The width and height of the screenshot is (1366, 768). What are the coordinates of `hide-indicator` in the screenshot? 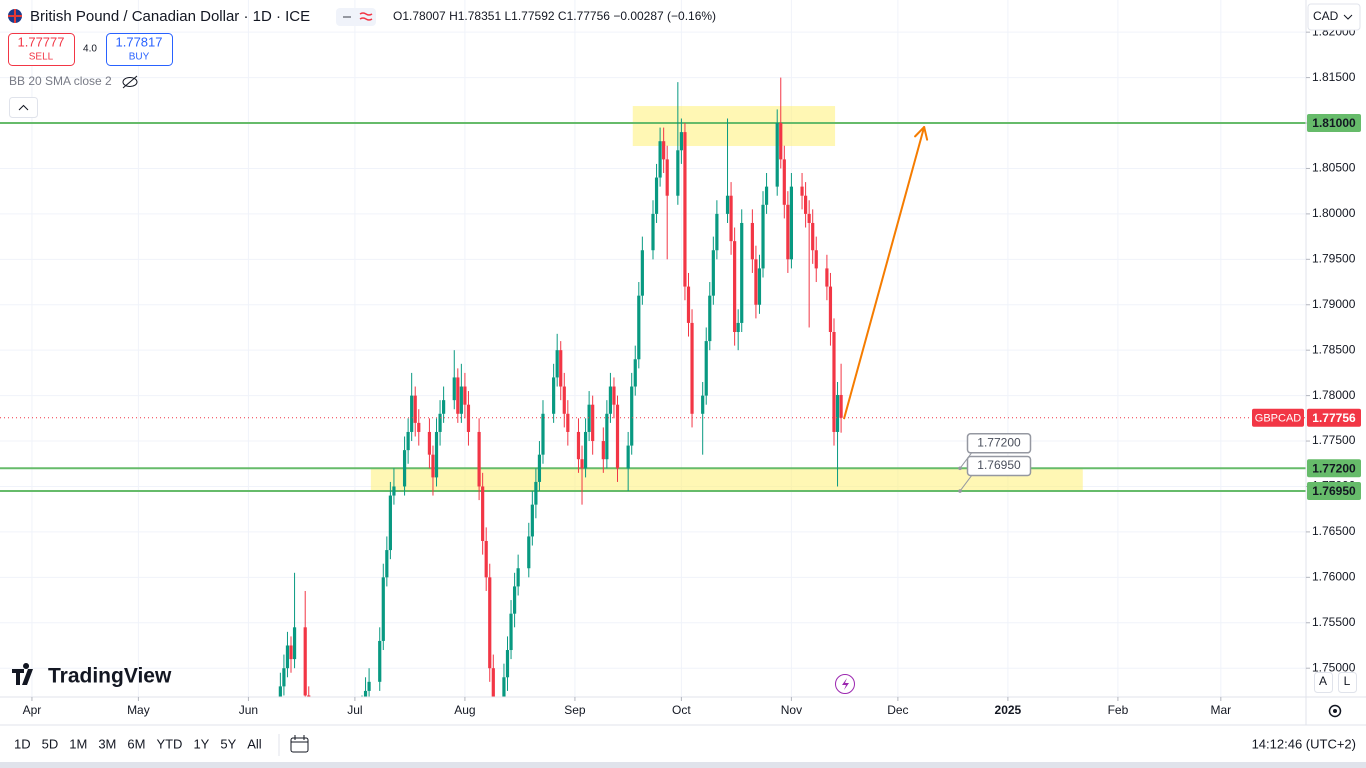 It's located at (130, 82).